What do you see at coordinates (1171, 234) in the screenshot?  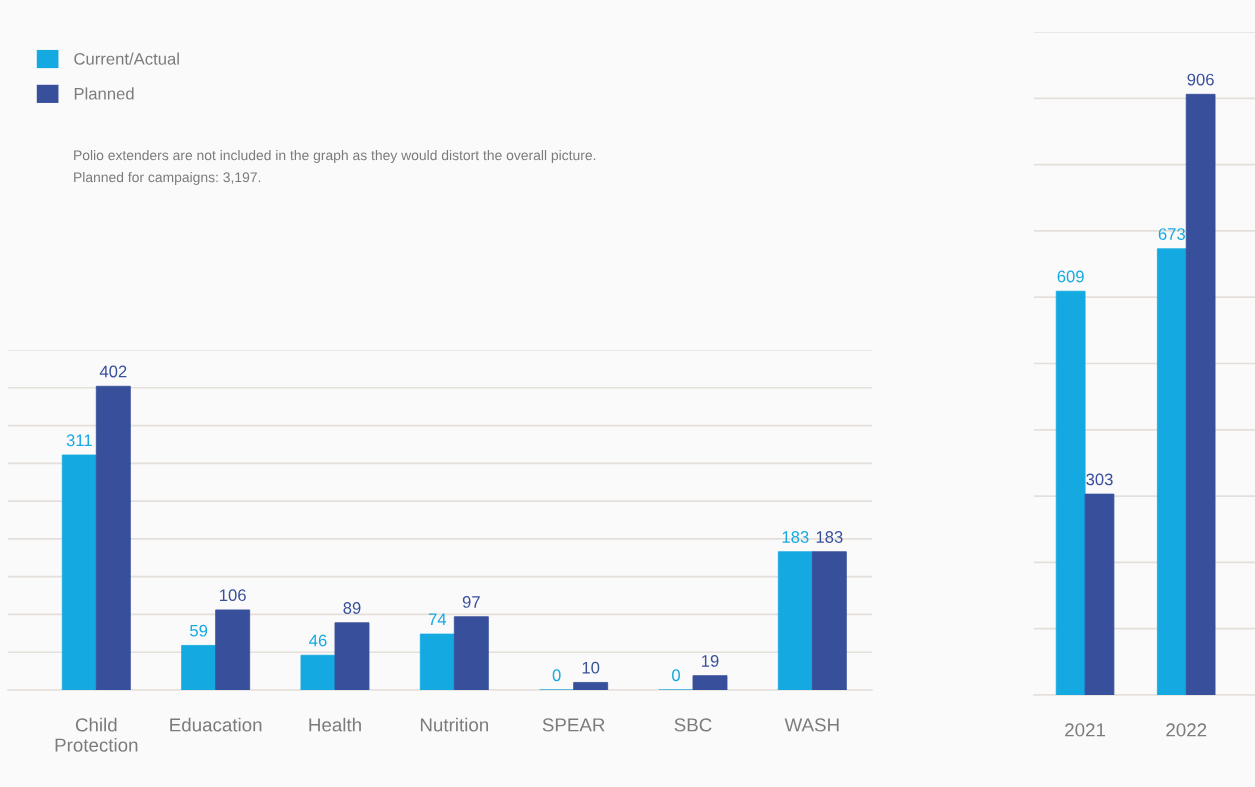 I see `data-label: 673` at bounding box center [1171, 234].